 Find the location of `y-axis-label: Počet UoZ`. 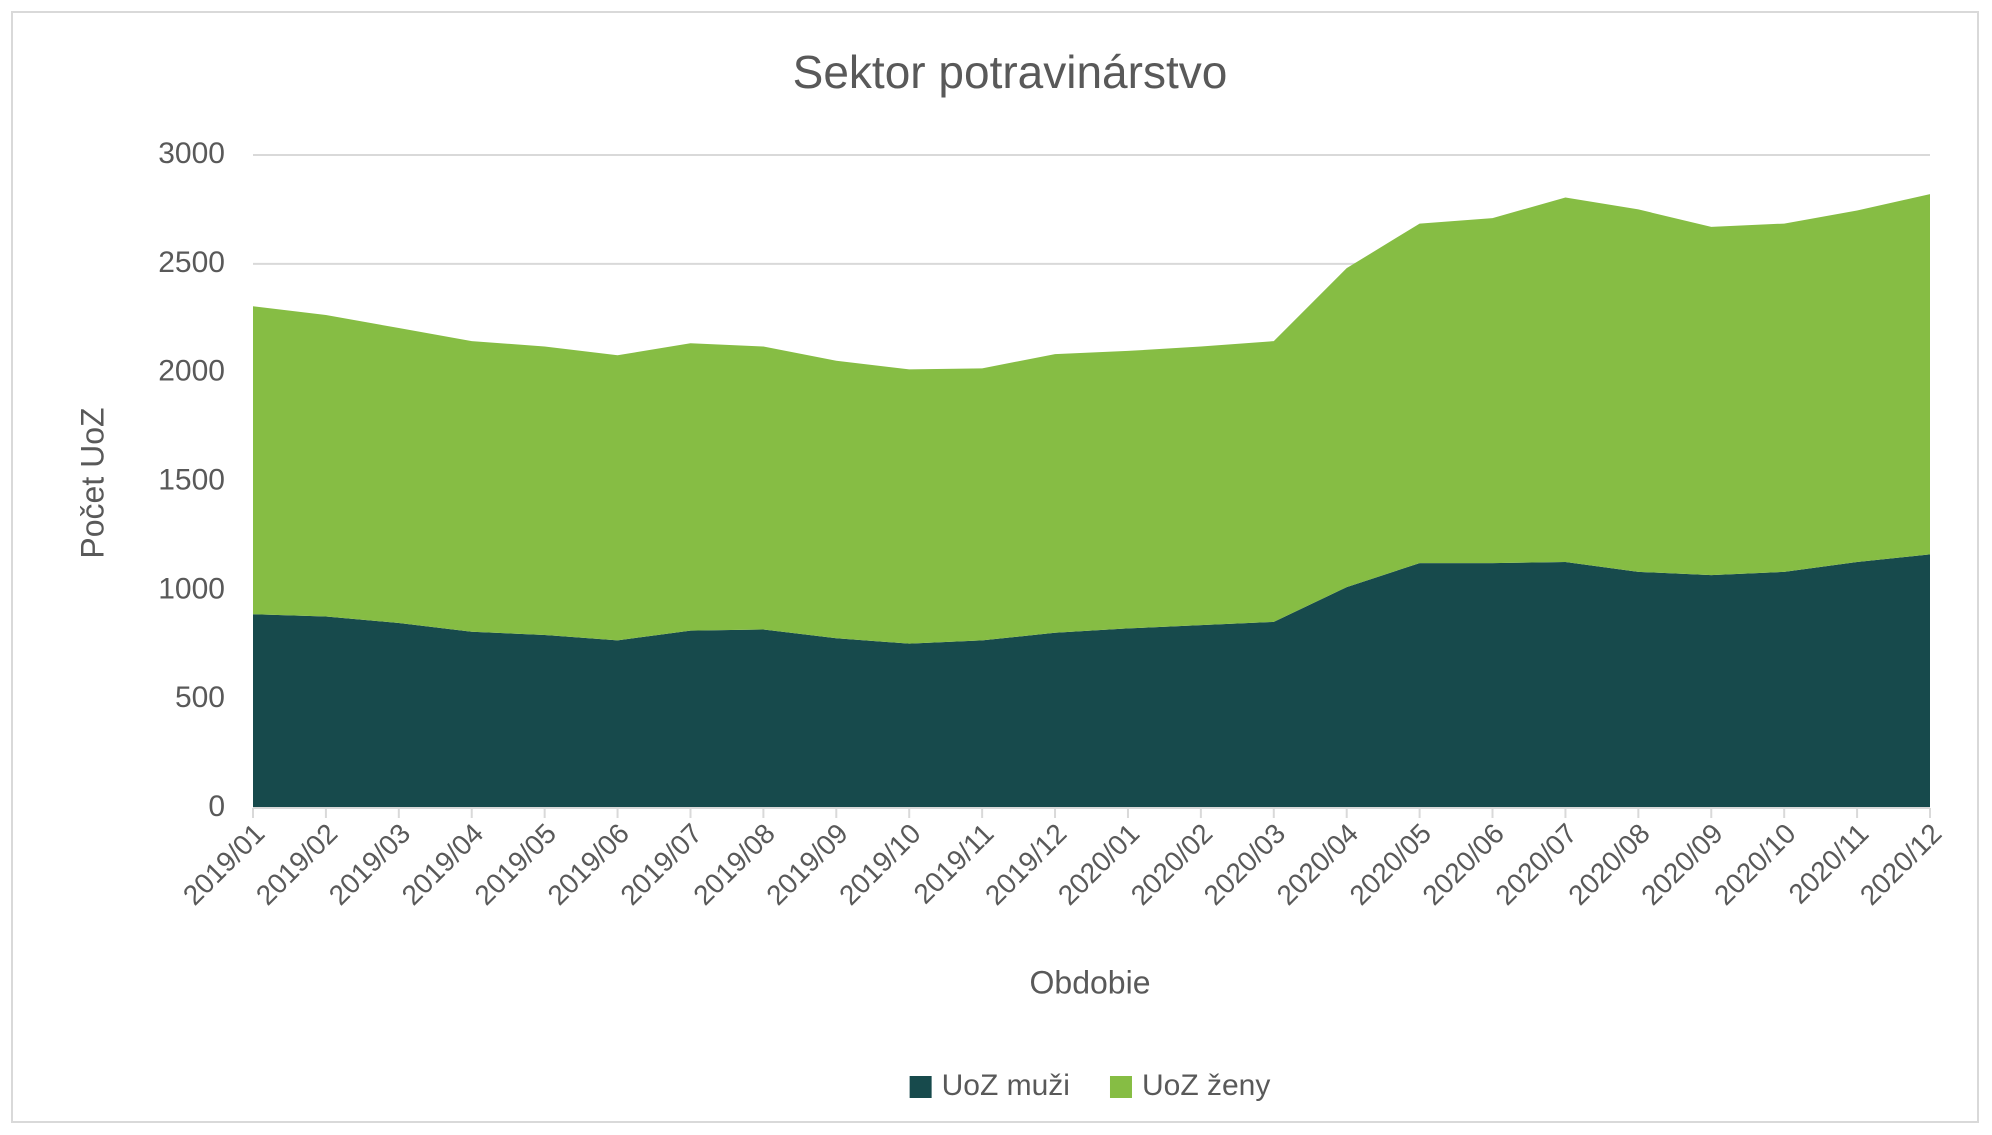

y-axis-label: Počet UoZ is located at coordinates (92, 482).